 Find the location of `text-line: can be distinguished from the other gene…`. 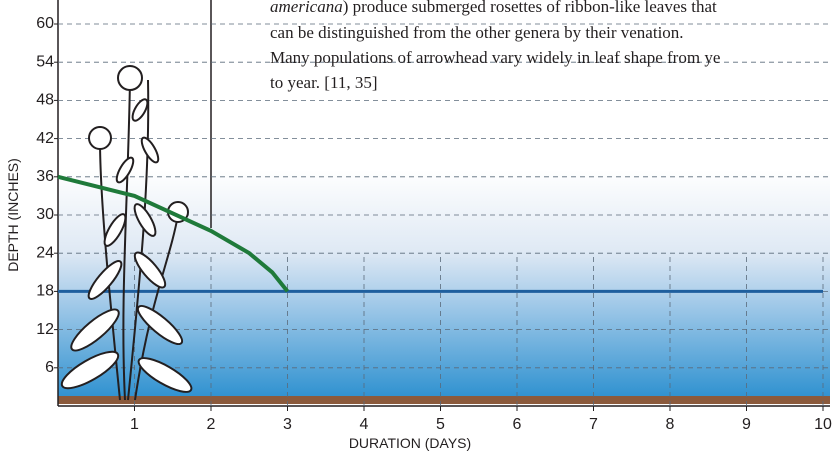

text-line: can be distinguished from the other gene… is located at coordinates (477, 32).